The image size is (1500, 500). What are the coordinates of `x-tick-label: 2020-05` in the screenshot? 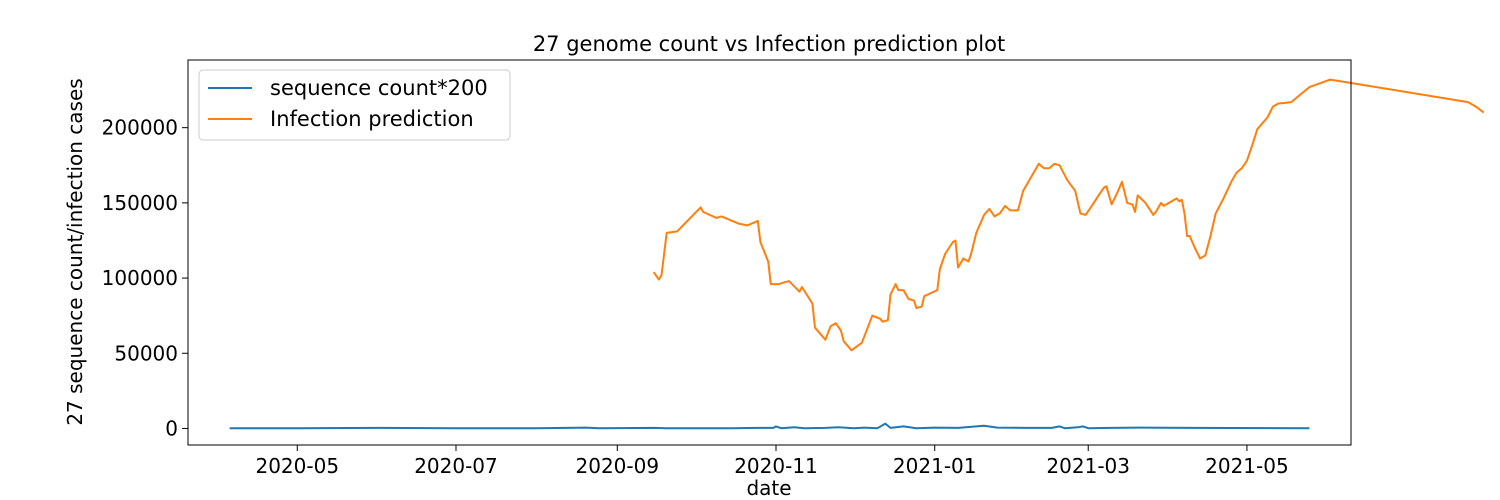 It's located at (297, 466).